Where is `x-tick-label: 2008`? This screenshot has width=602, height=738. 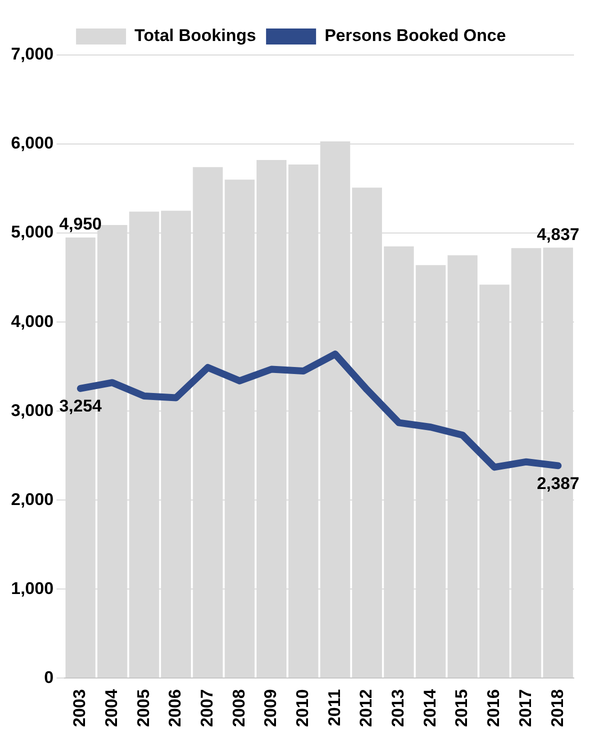
x-tick-label: 2008 is located at coordinates (238, 708).